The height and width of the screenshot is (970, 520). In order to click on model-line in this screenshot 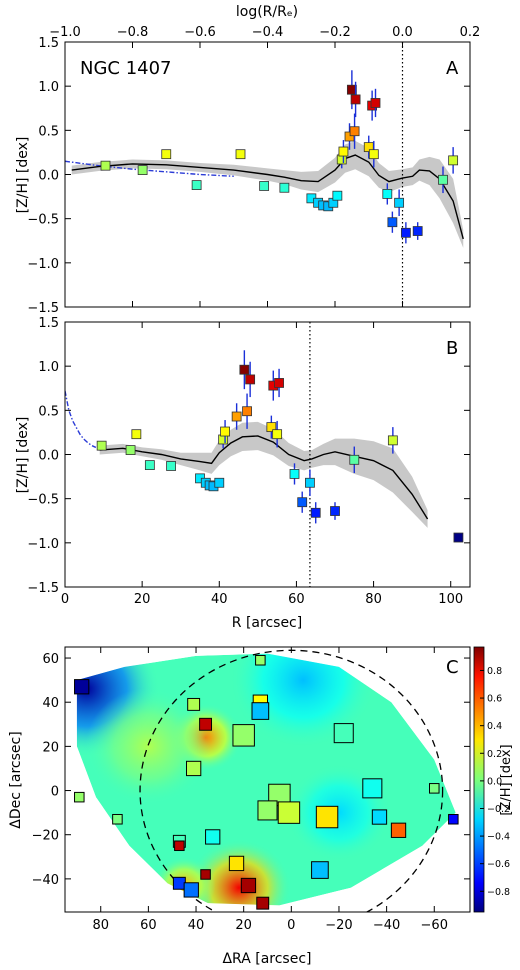, I will do `click(264, 477)`.